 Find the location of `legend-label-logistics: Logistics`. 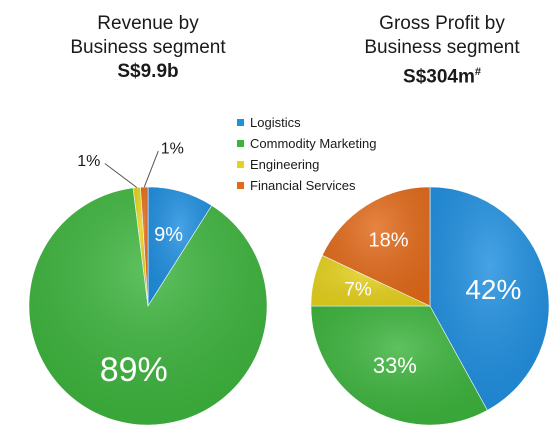

legend-label-logistics: Logistics is located at coordinates (275, 122).